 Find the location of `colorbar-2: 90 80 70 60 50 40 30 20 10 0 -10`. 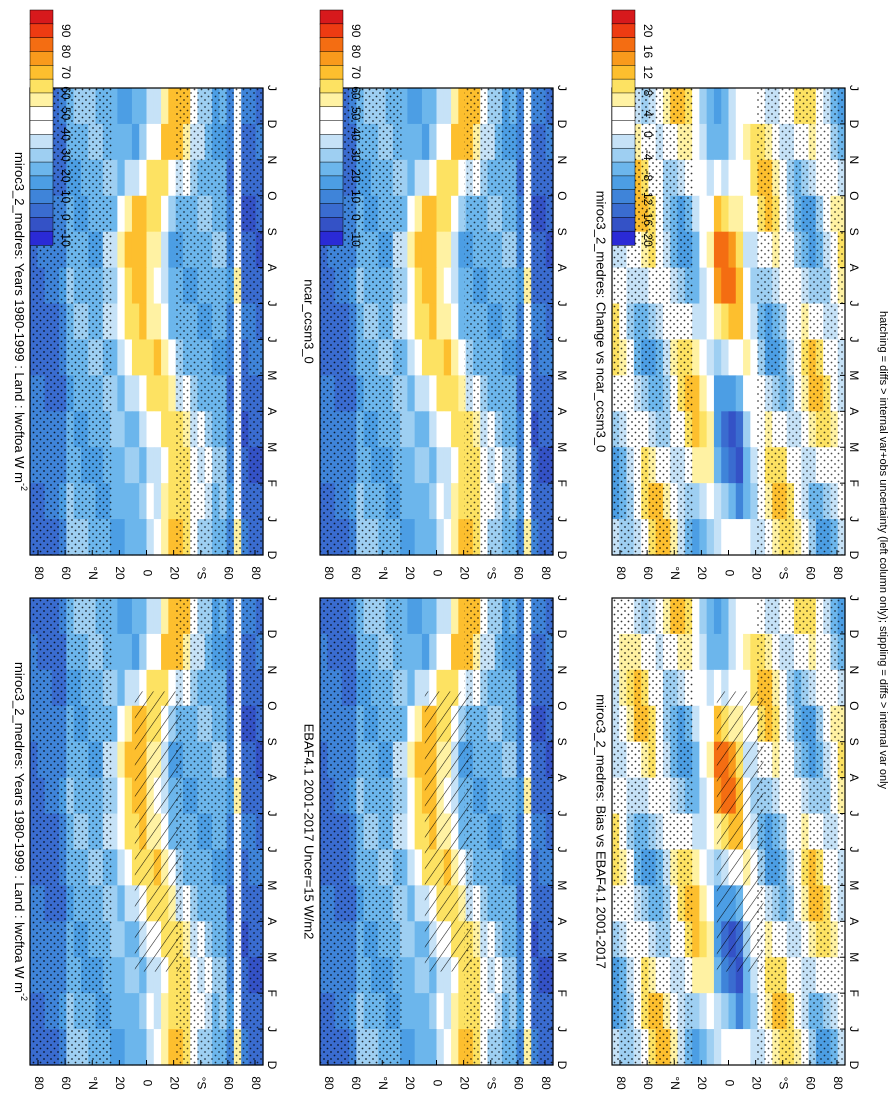

colorbar-2: 90 80 70 60 50 40 30 20 10 0 -10 is located at coordinates (341, 128).